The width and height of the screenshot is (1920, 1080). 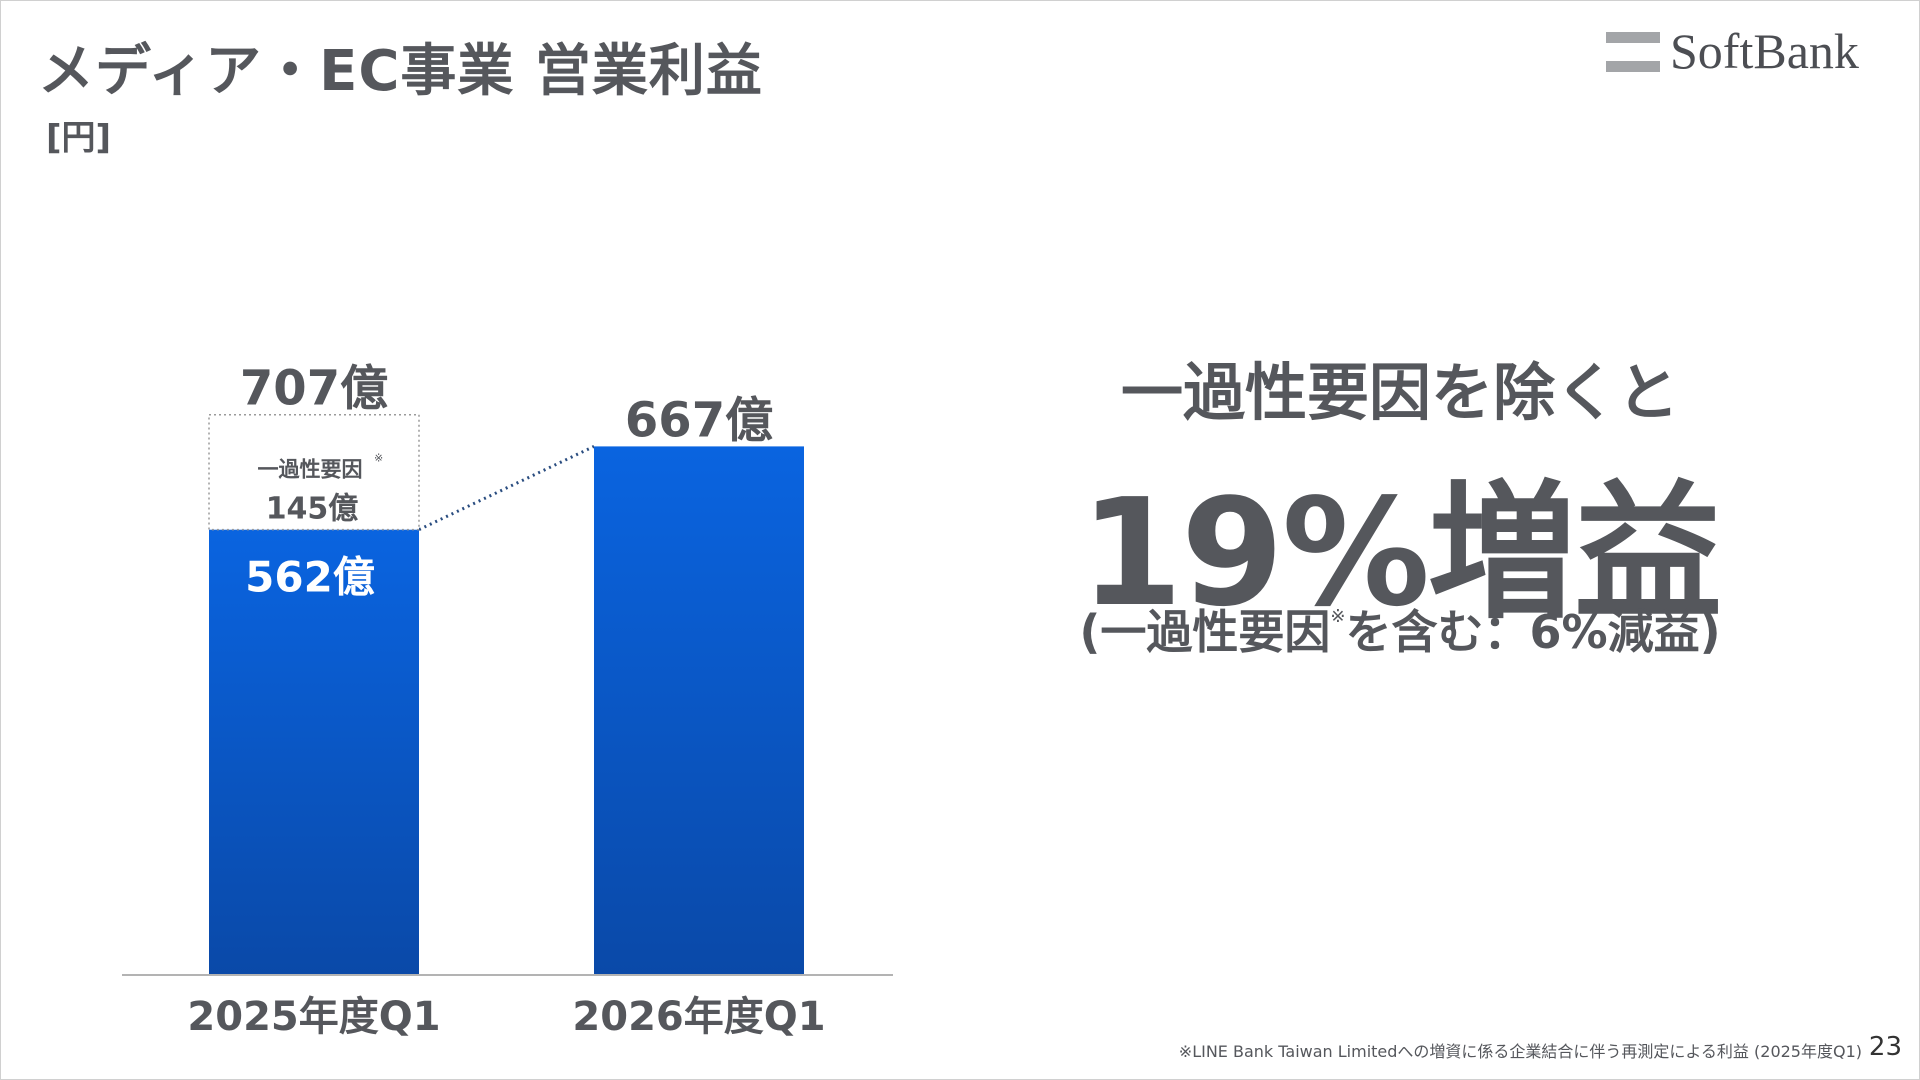 What do you see at coordinates (699, 420) in the screenshot?
I see `bar-value-label-2: 667億` at bounding box center [699, 420].